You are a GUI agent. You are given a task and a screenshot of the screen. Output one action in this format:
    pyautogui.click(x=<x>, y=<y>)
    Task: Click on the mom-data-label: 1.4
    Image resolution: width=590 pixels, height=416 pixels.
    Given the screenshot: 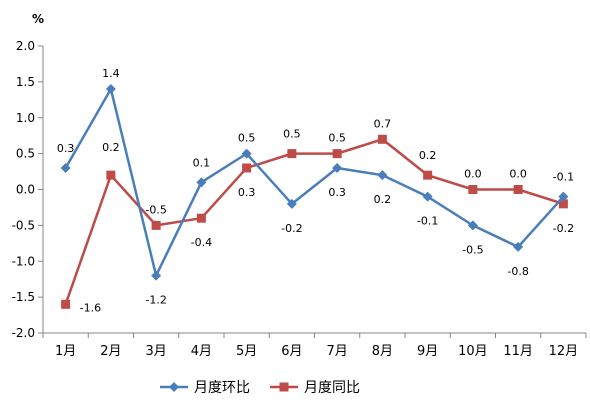 What is the action you would take?
    pyautogui.click(x=111, y=73)
    